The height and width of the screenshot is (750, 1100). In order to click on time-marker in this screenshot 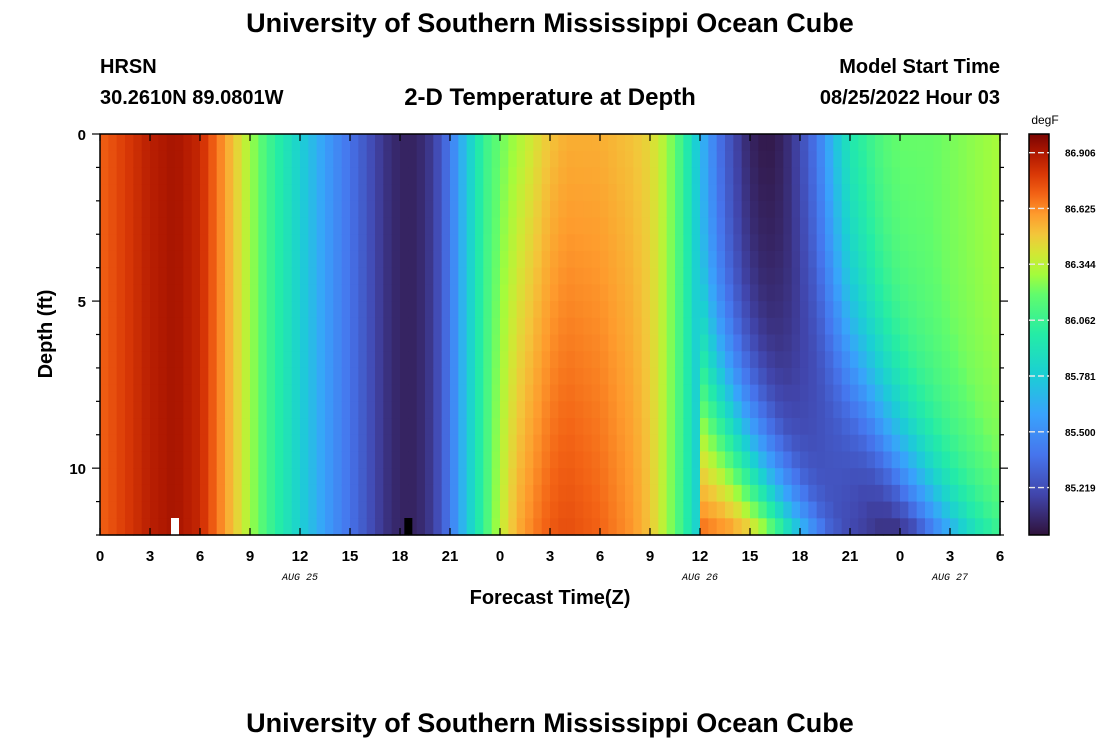, I will do `click(408, 526)`.